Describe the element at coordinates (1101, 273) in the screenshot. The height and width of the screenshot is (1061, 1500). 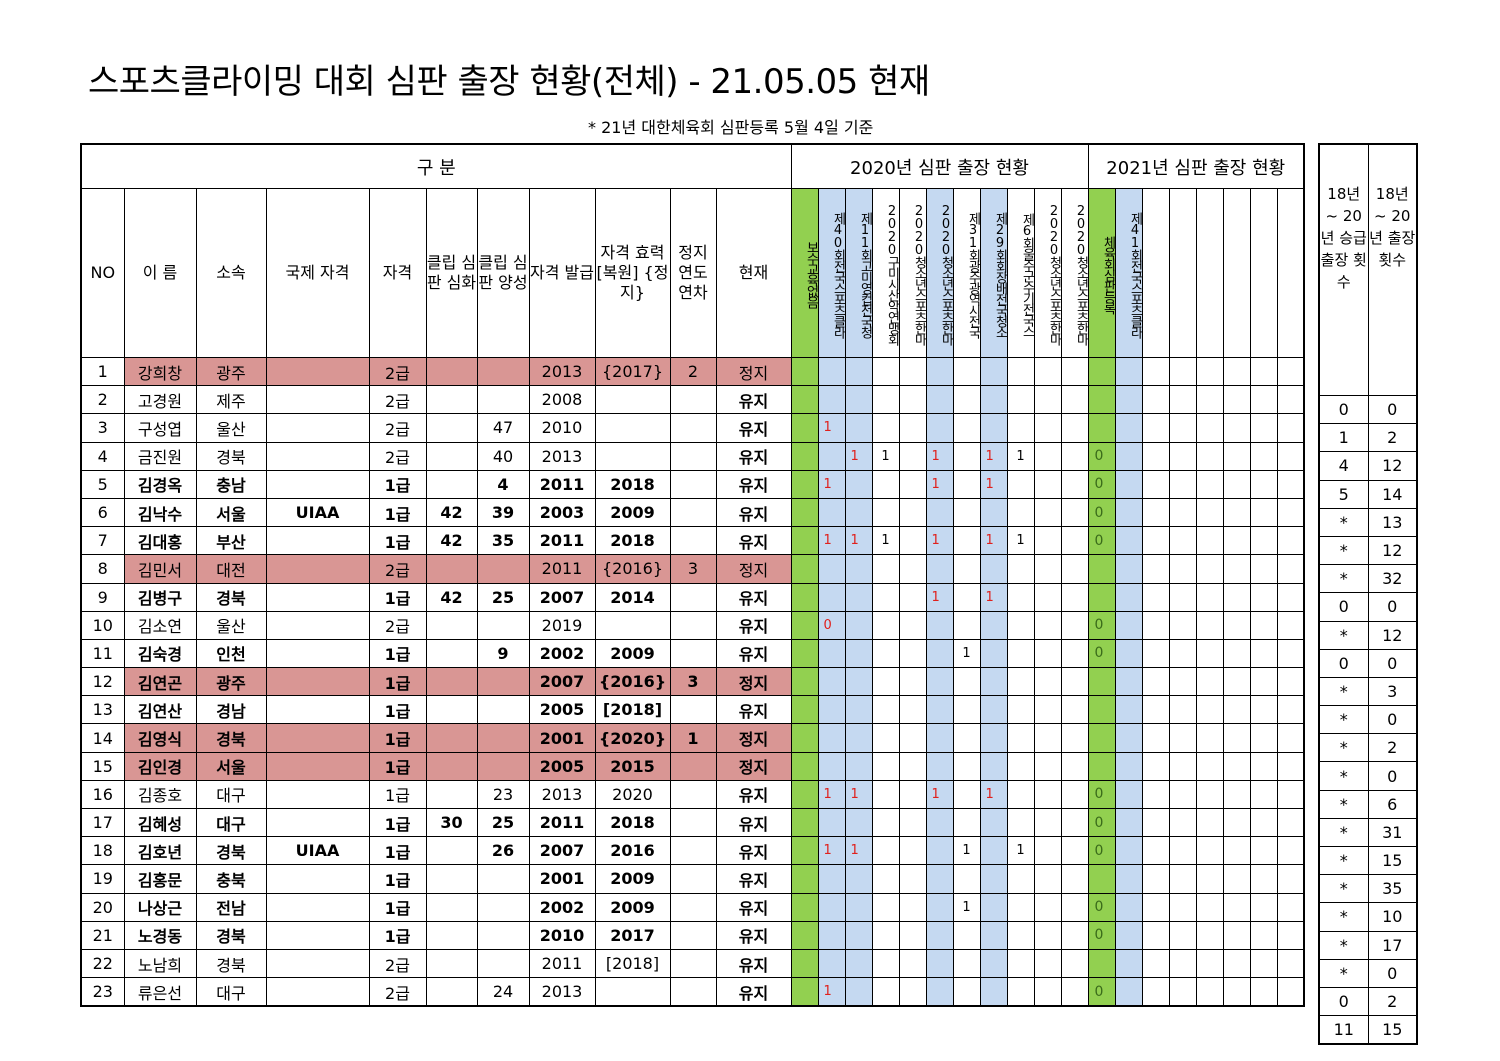
I see `event-2021-header: 체육회심판등록` at that location.